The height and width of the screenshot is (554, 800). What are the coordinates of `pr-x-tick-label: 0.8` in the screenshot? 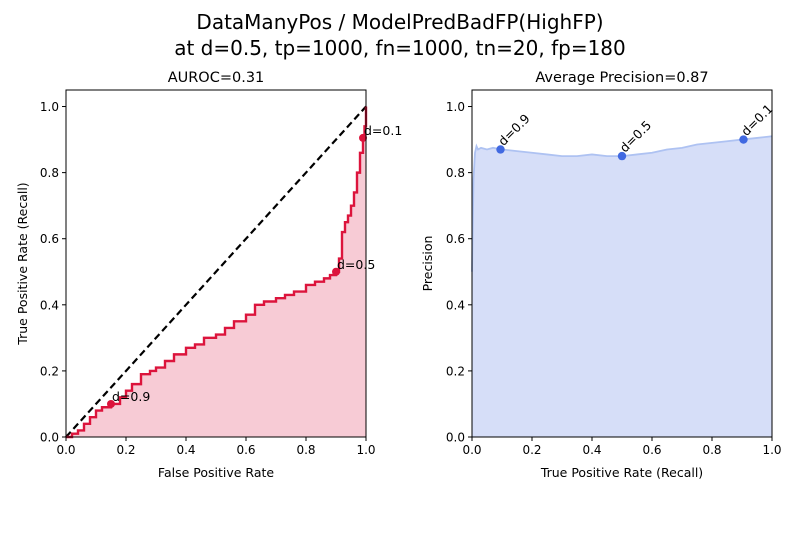 It's located at (711, 450).